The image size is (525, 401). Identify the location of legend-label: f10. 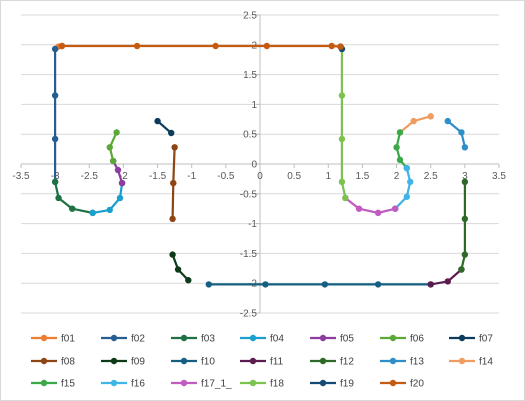
(208, 362).